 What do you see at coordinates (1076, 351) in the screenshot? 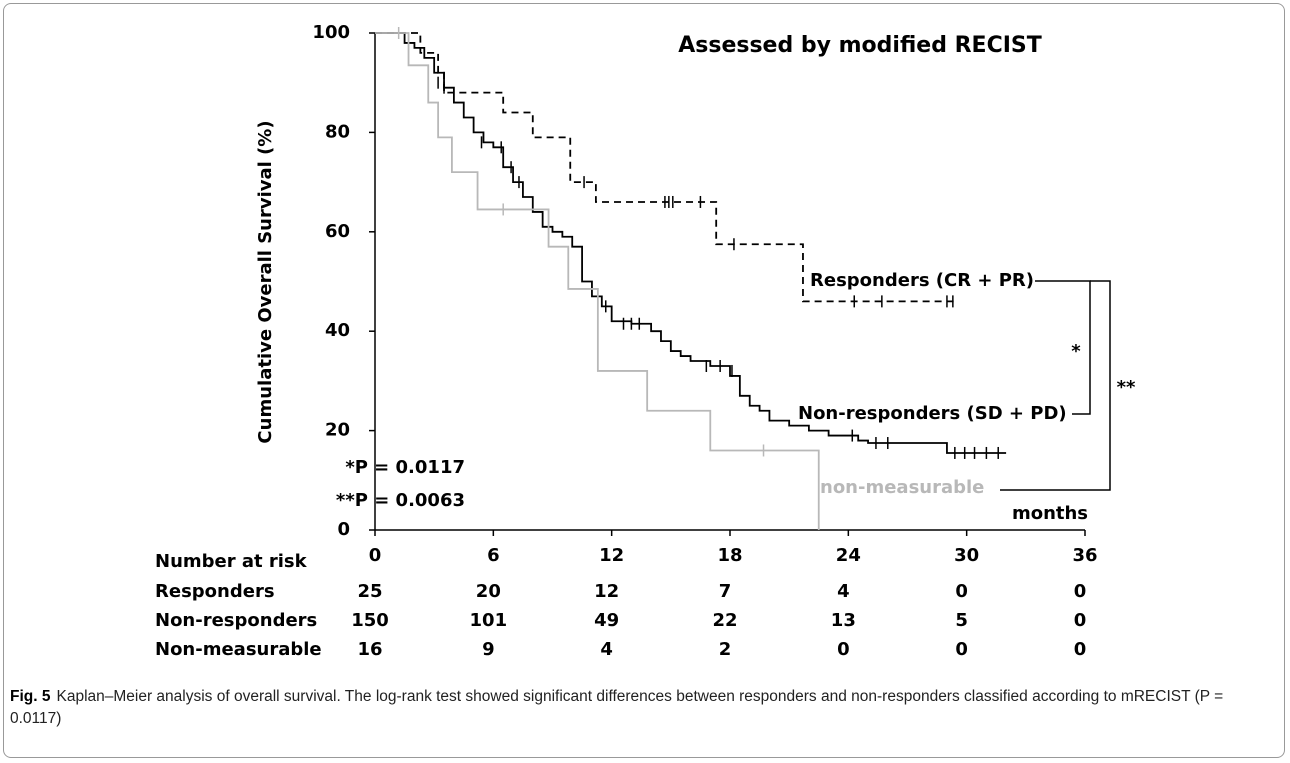
I see `significance-mark: *` at bounding box center [1076, 351].